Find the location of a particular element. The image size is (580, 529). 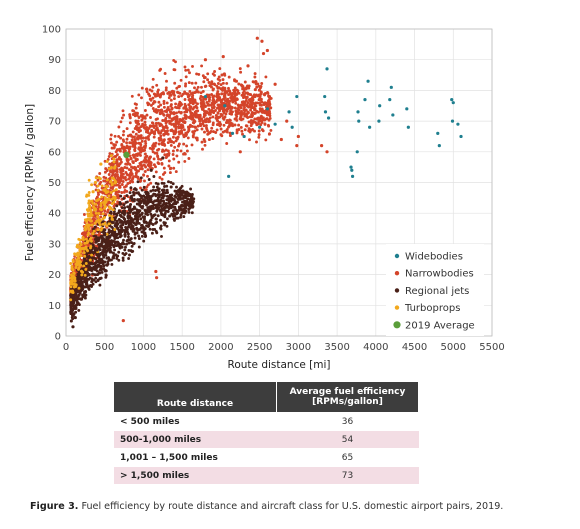

x-tick-label: 5000 is located at coordinates (453, 347).